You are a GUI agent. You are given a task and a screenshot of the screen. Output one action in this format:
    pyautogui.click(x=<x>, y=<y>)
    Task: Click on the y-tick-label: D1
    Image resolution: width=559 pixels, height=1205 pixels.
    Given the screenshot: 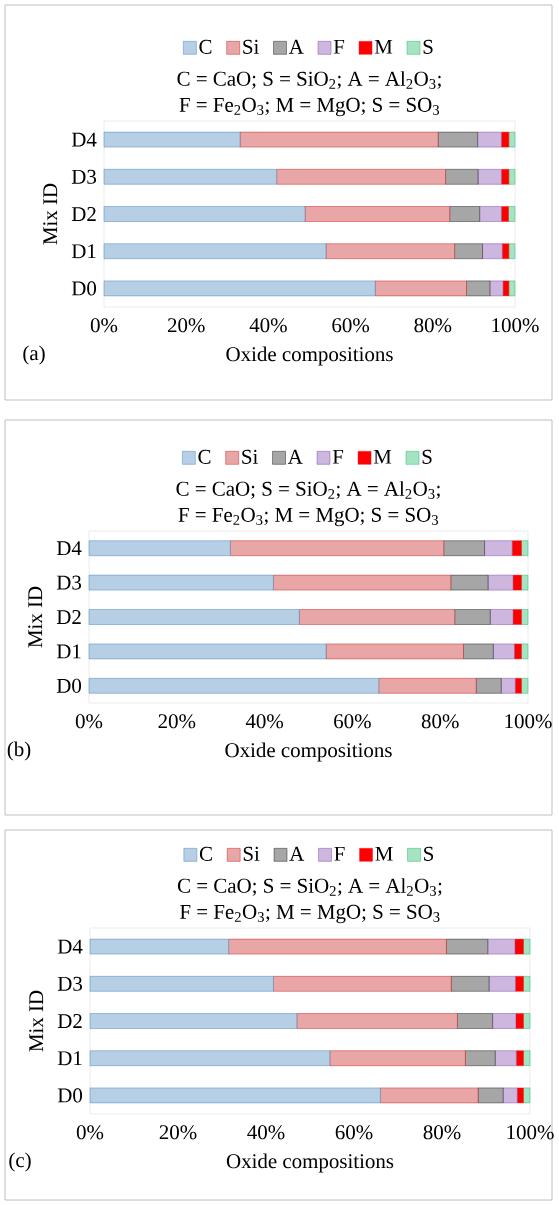 What is the action you would take?
    pyautogui.click(x=69, y=1058)
    